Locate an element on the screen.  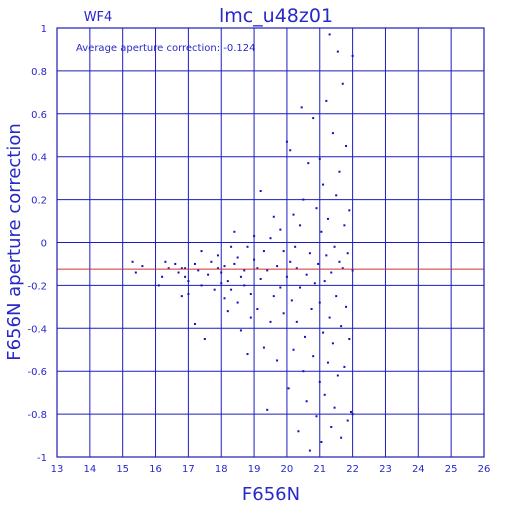
x-tick-label: 17 is located at coordinates (188, 469).